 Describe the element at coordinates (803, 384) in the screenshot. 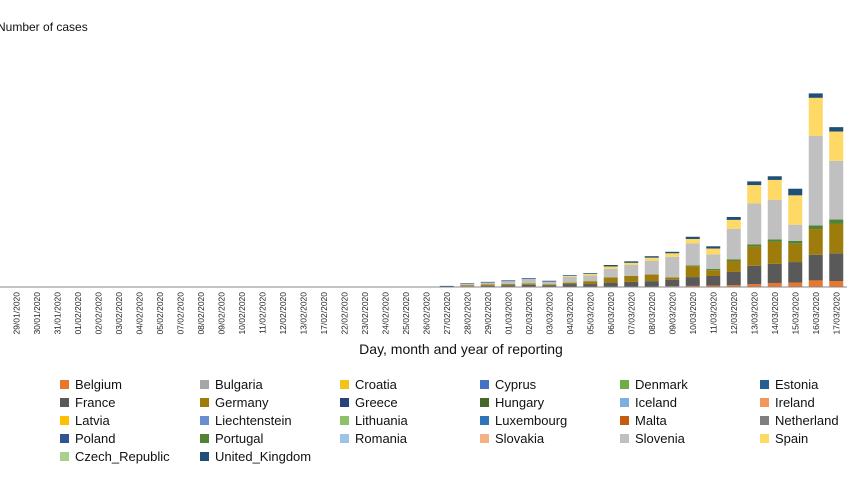

I see `legend-item: Estonia` at that location.